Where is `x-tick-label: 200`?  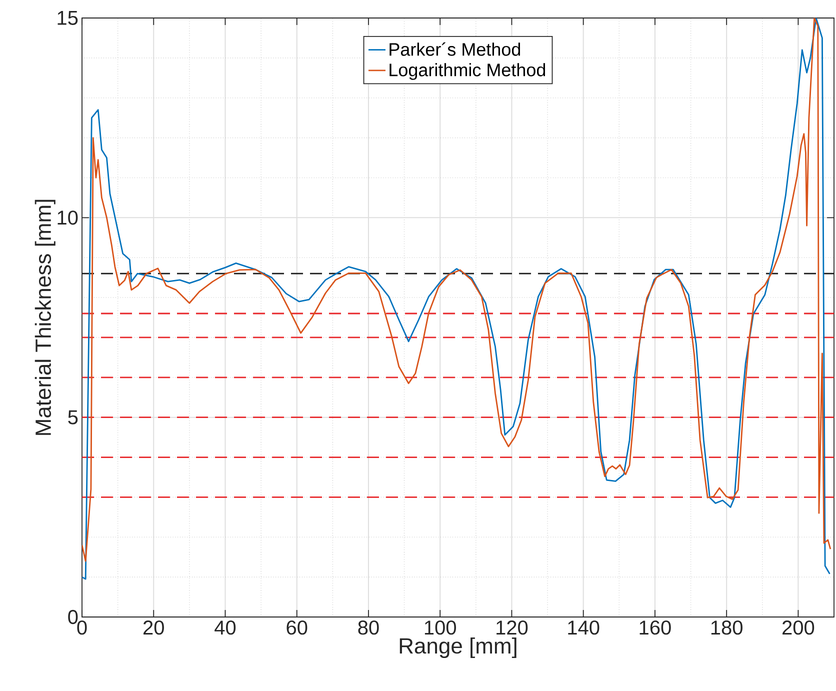
x-tick-label: 200 is located at coordinates (798, 627).